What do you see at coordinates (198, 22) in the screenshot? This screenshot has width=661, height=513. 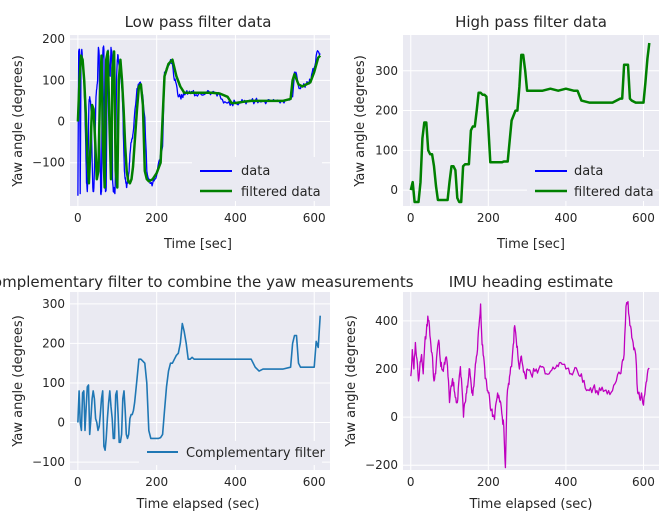 I see `chart-title: Low pass filter data` at bounding box center [198, 22].